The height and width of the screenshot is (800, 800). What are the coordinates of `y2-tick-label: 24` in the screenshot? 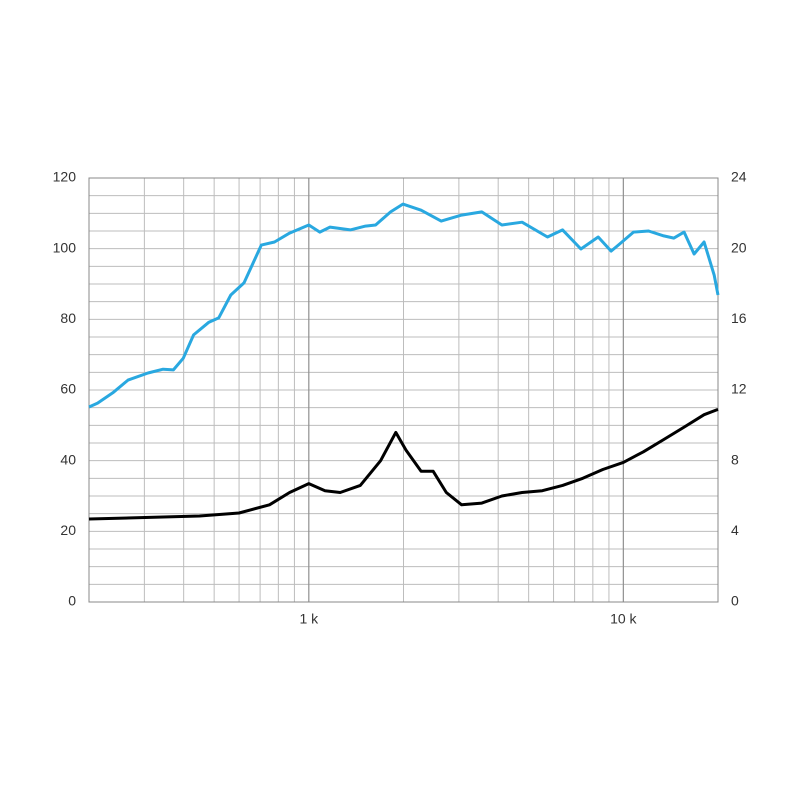 It's located at (739, 177).